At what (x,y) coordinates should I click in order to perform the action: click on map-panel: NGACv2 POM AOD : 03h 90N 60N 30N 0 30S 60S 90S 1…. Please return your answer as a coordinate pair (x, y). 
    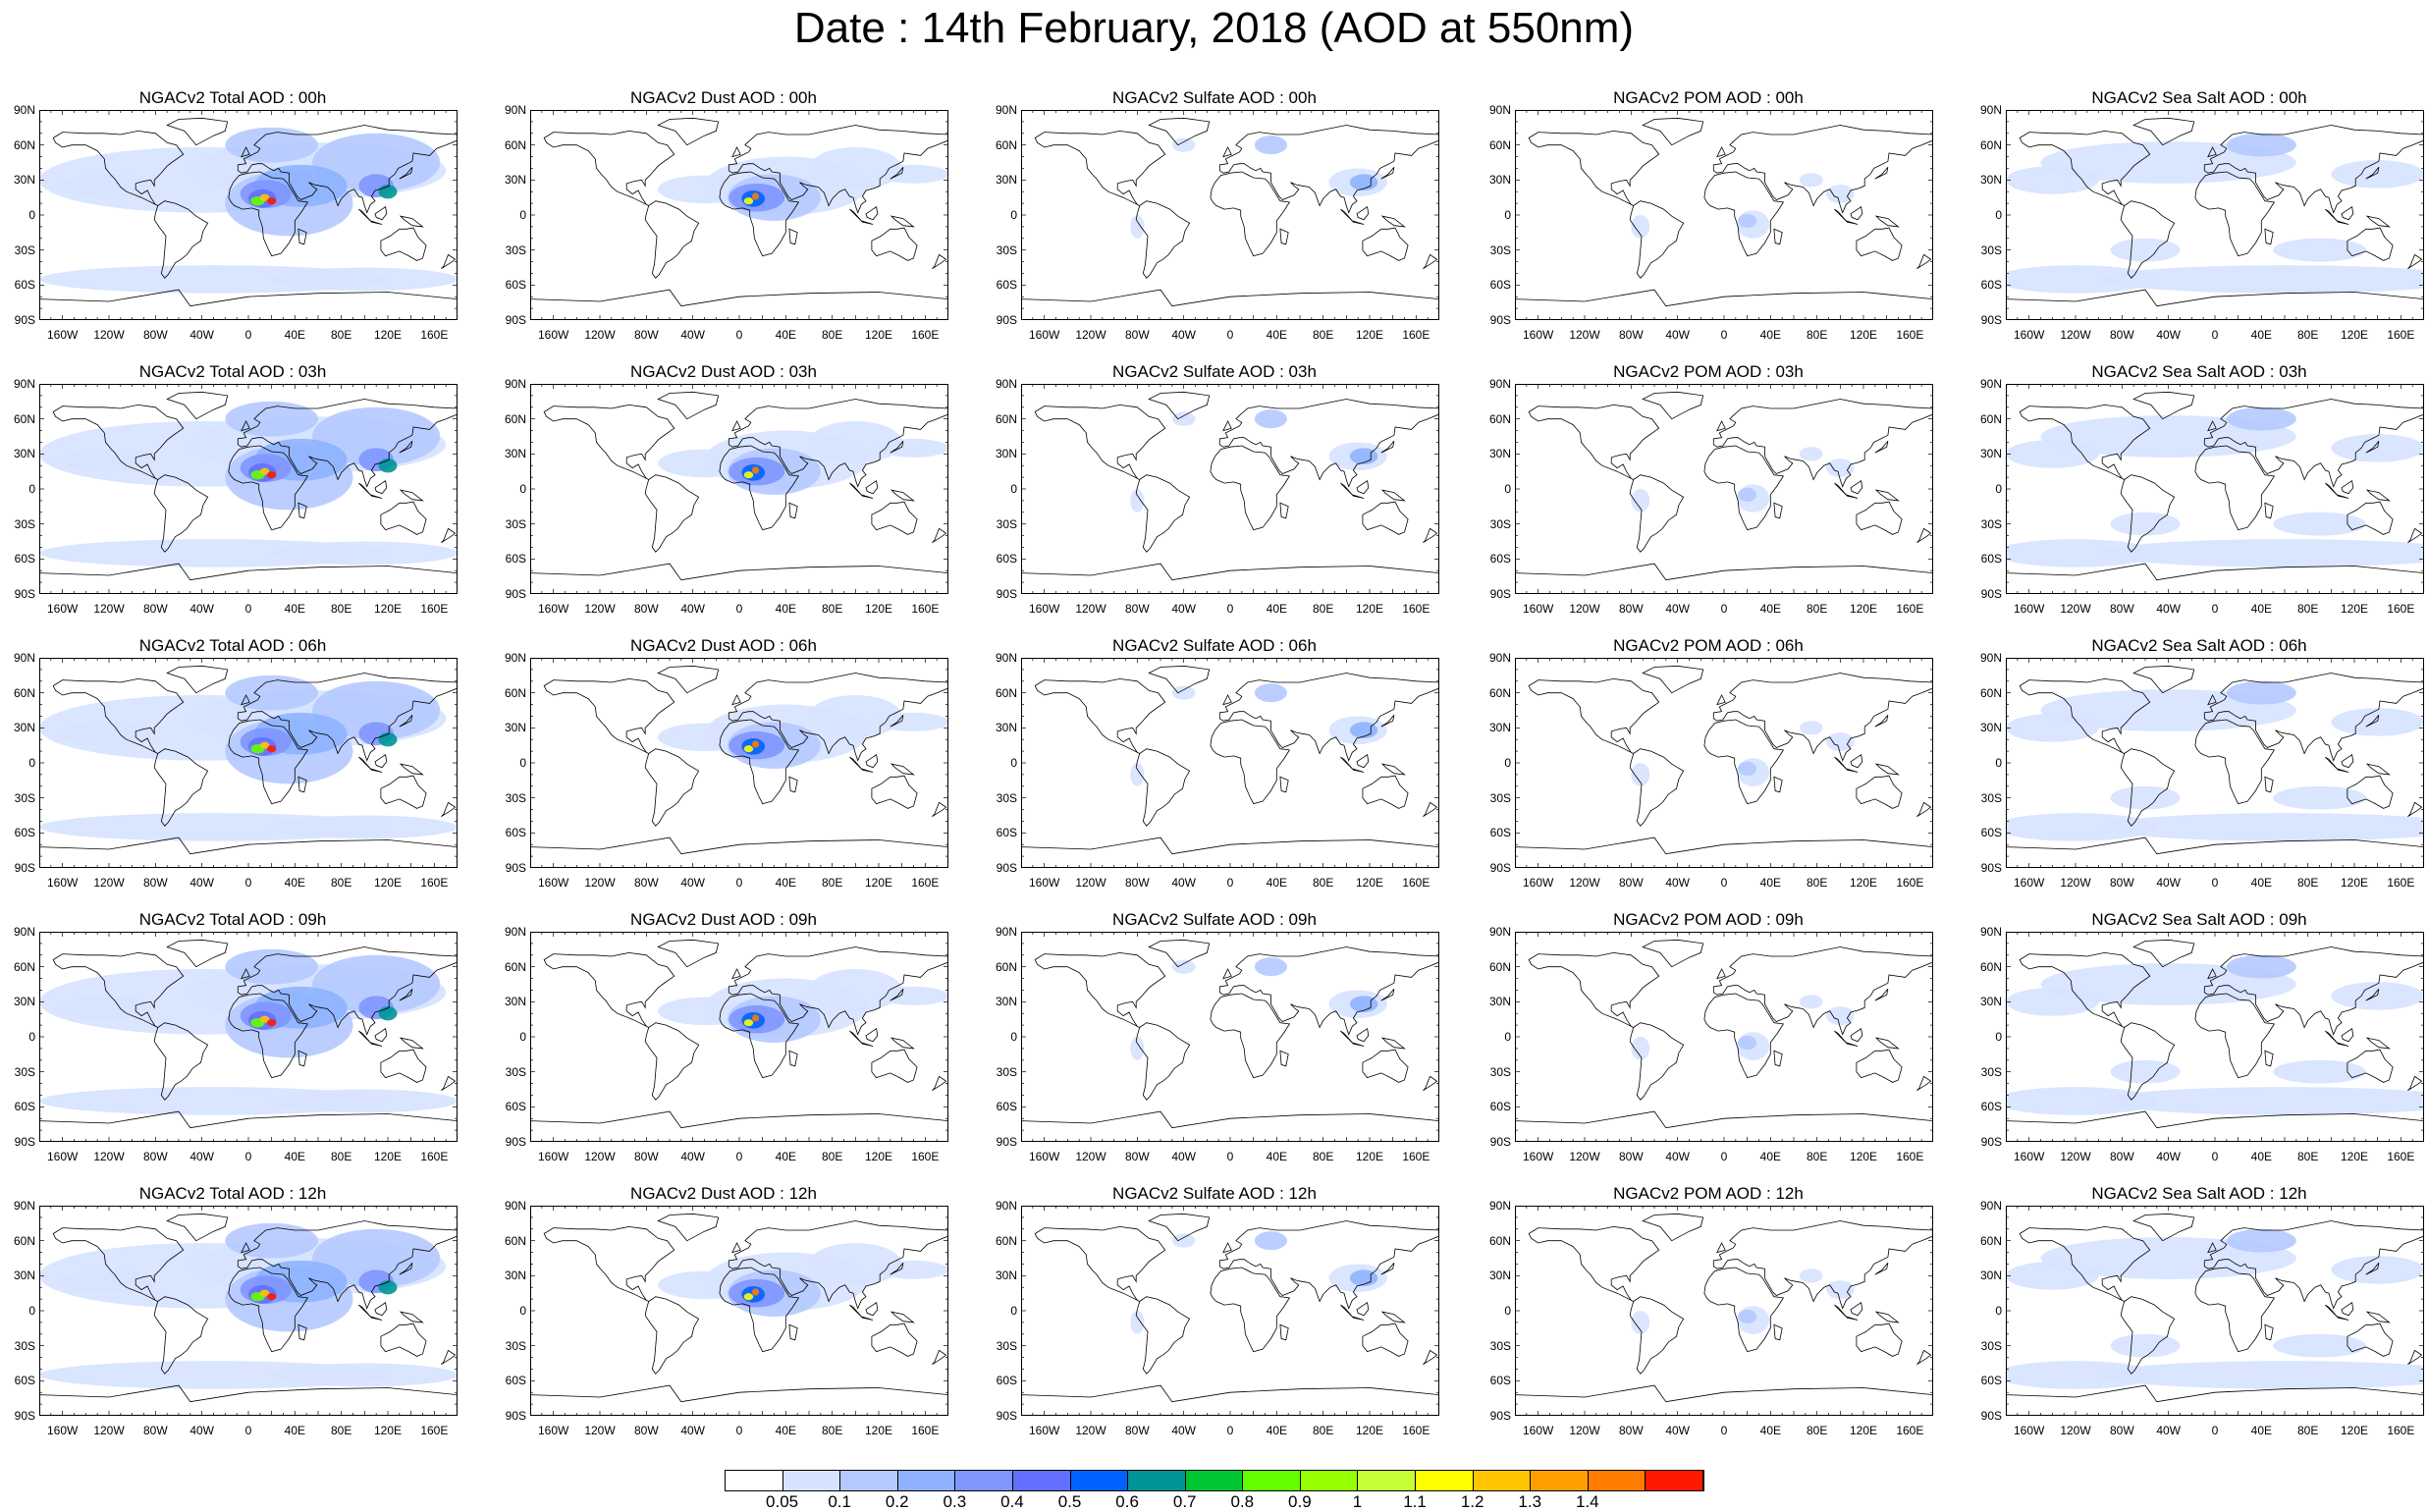
    Looking at the image, I should click on (1708, 497).